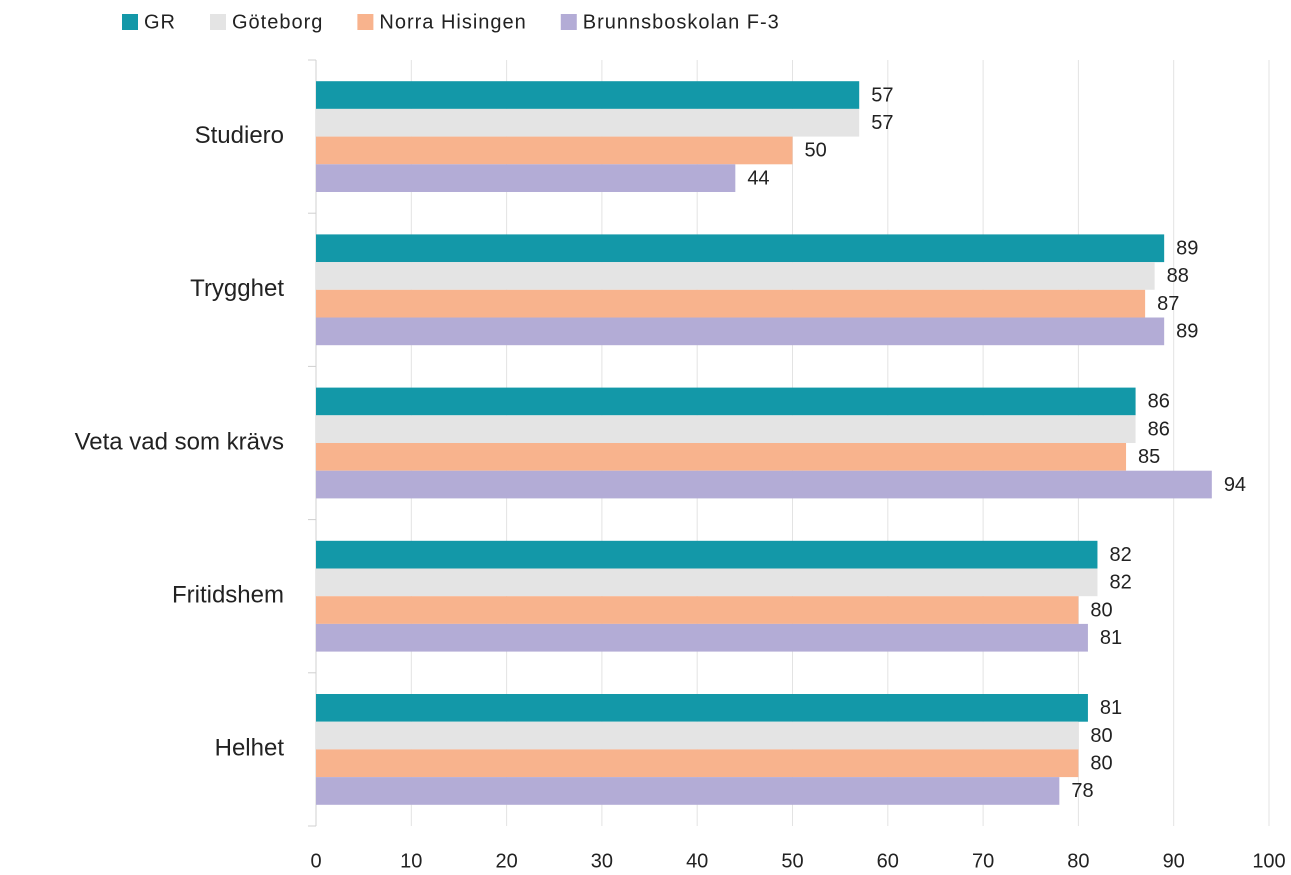 The width and height of the screenshot is (1291, 875). I want to click on x-tick-label: 80, so click(1078, 861).